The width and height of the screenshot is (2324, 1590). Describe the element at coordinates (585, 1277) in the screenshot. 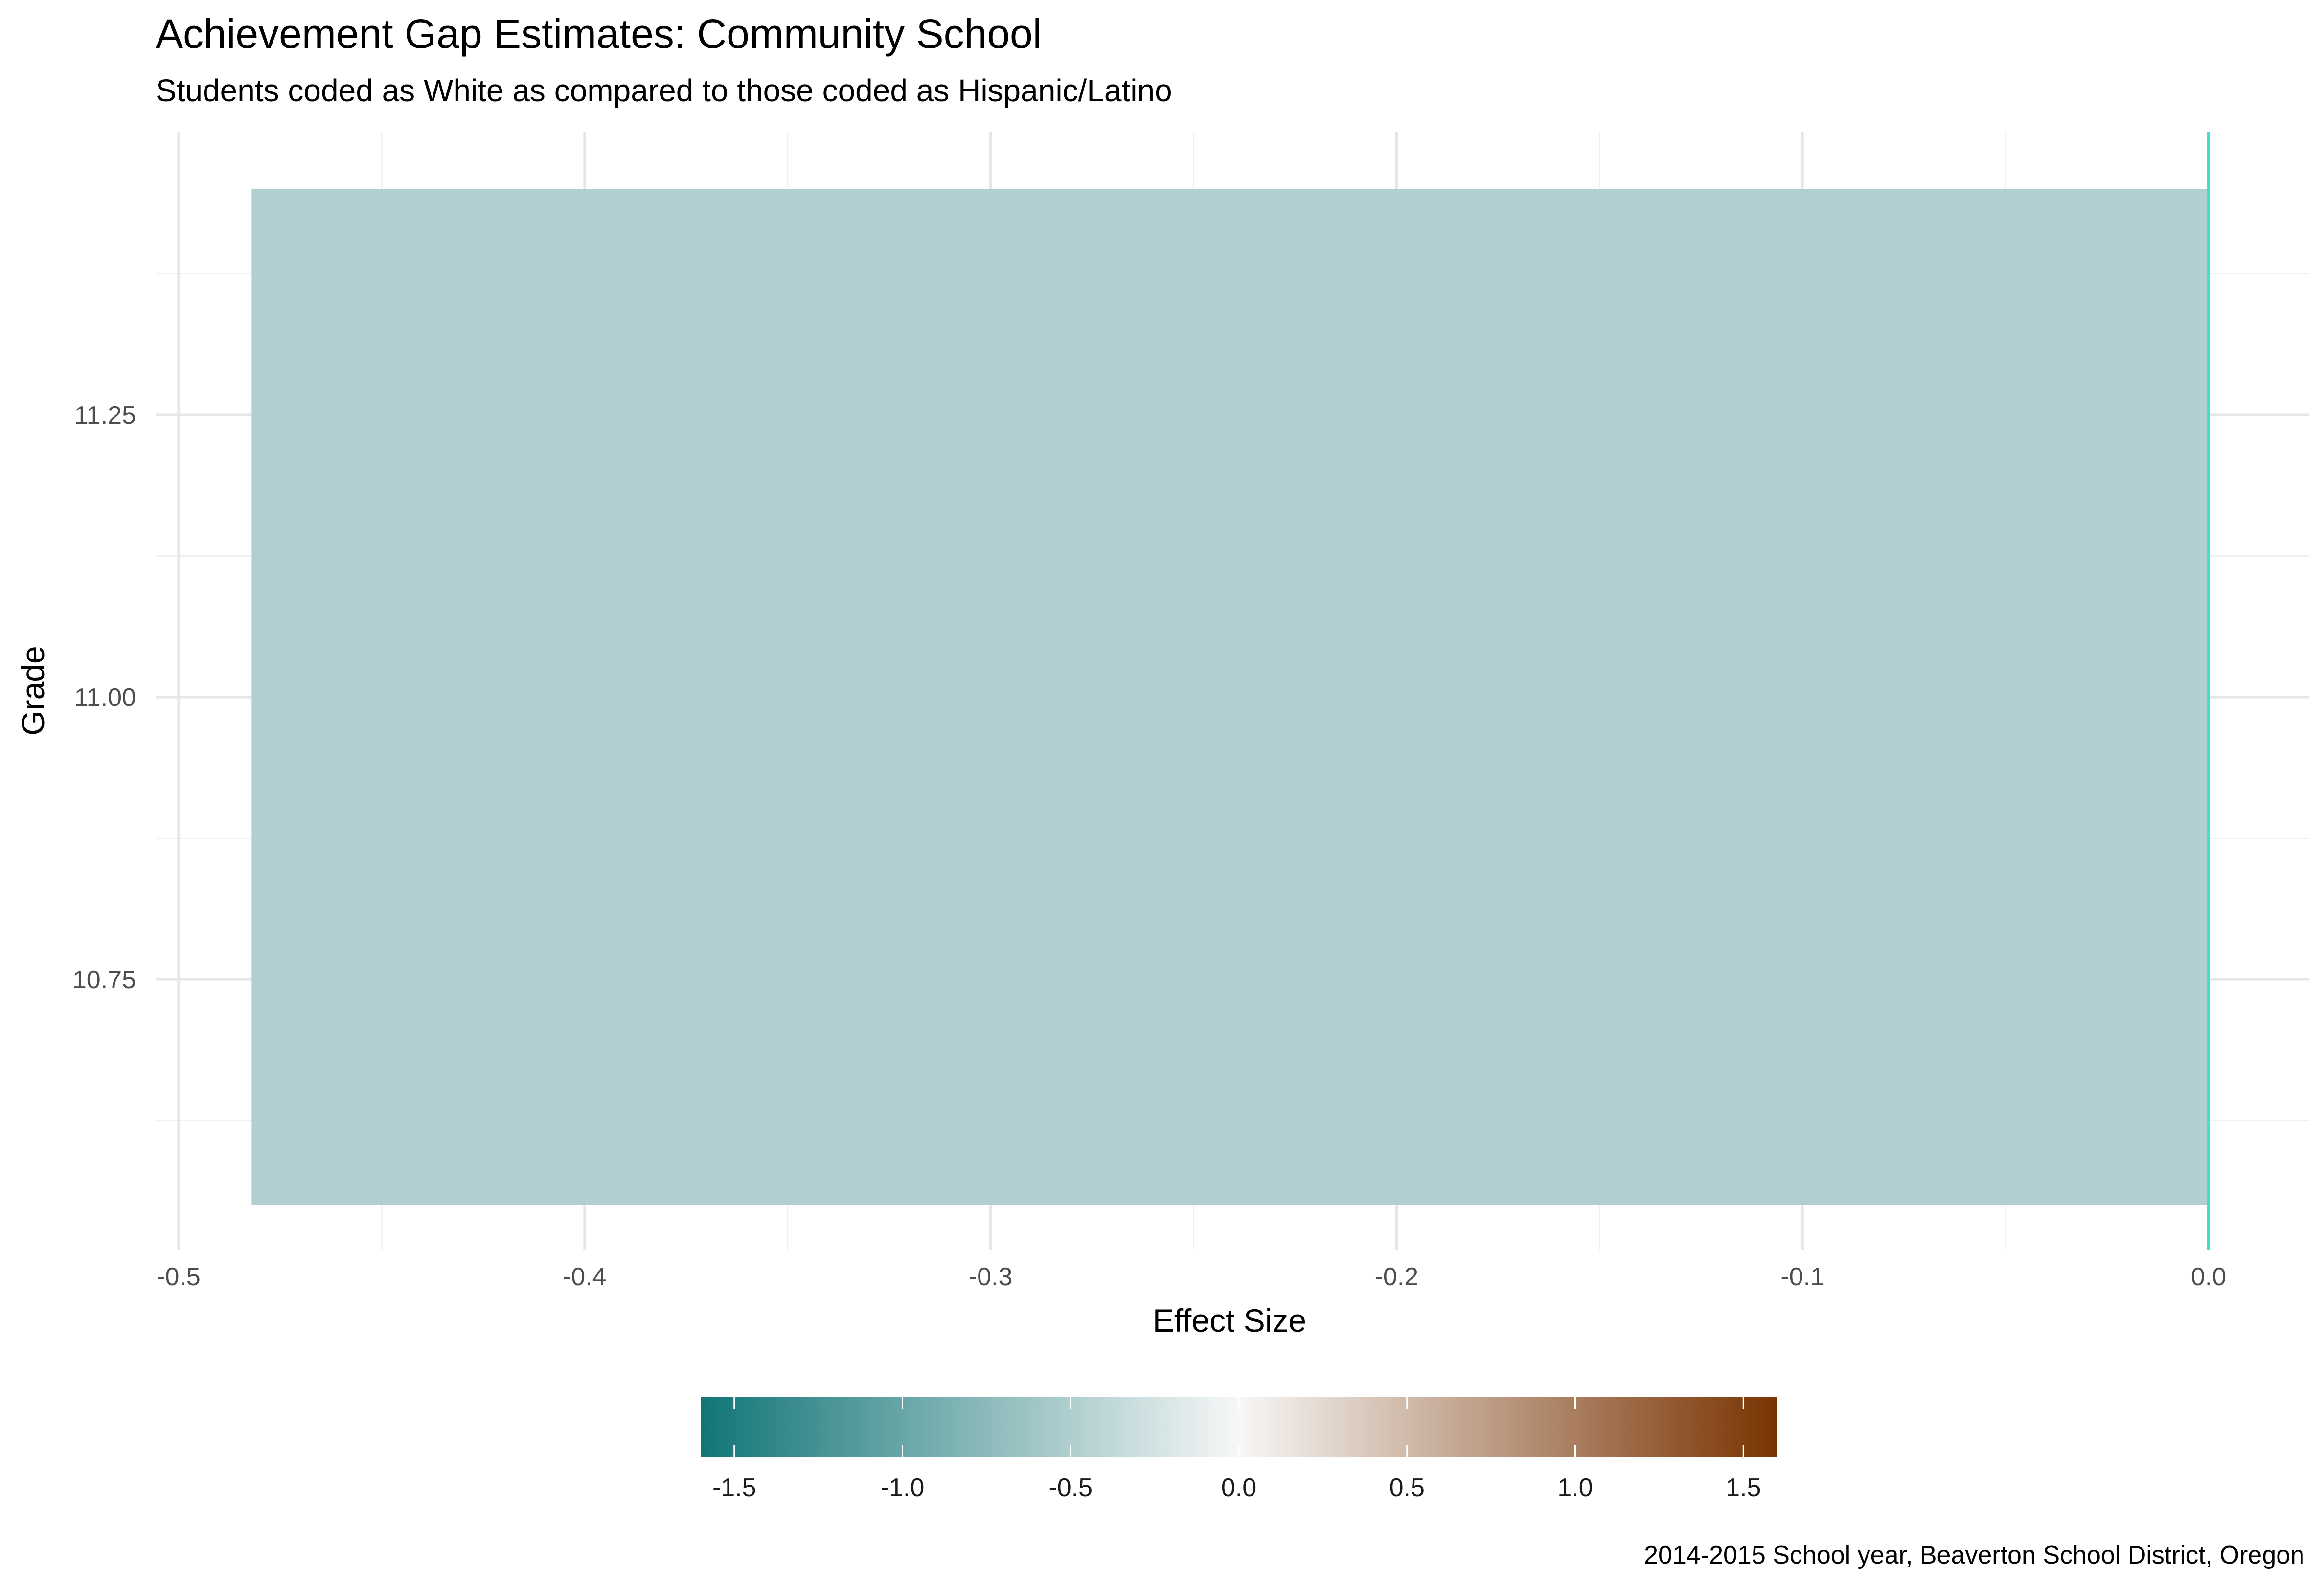

I see `x-tick-label: -0.4` at that location.